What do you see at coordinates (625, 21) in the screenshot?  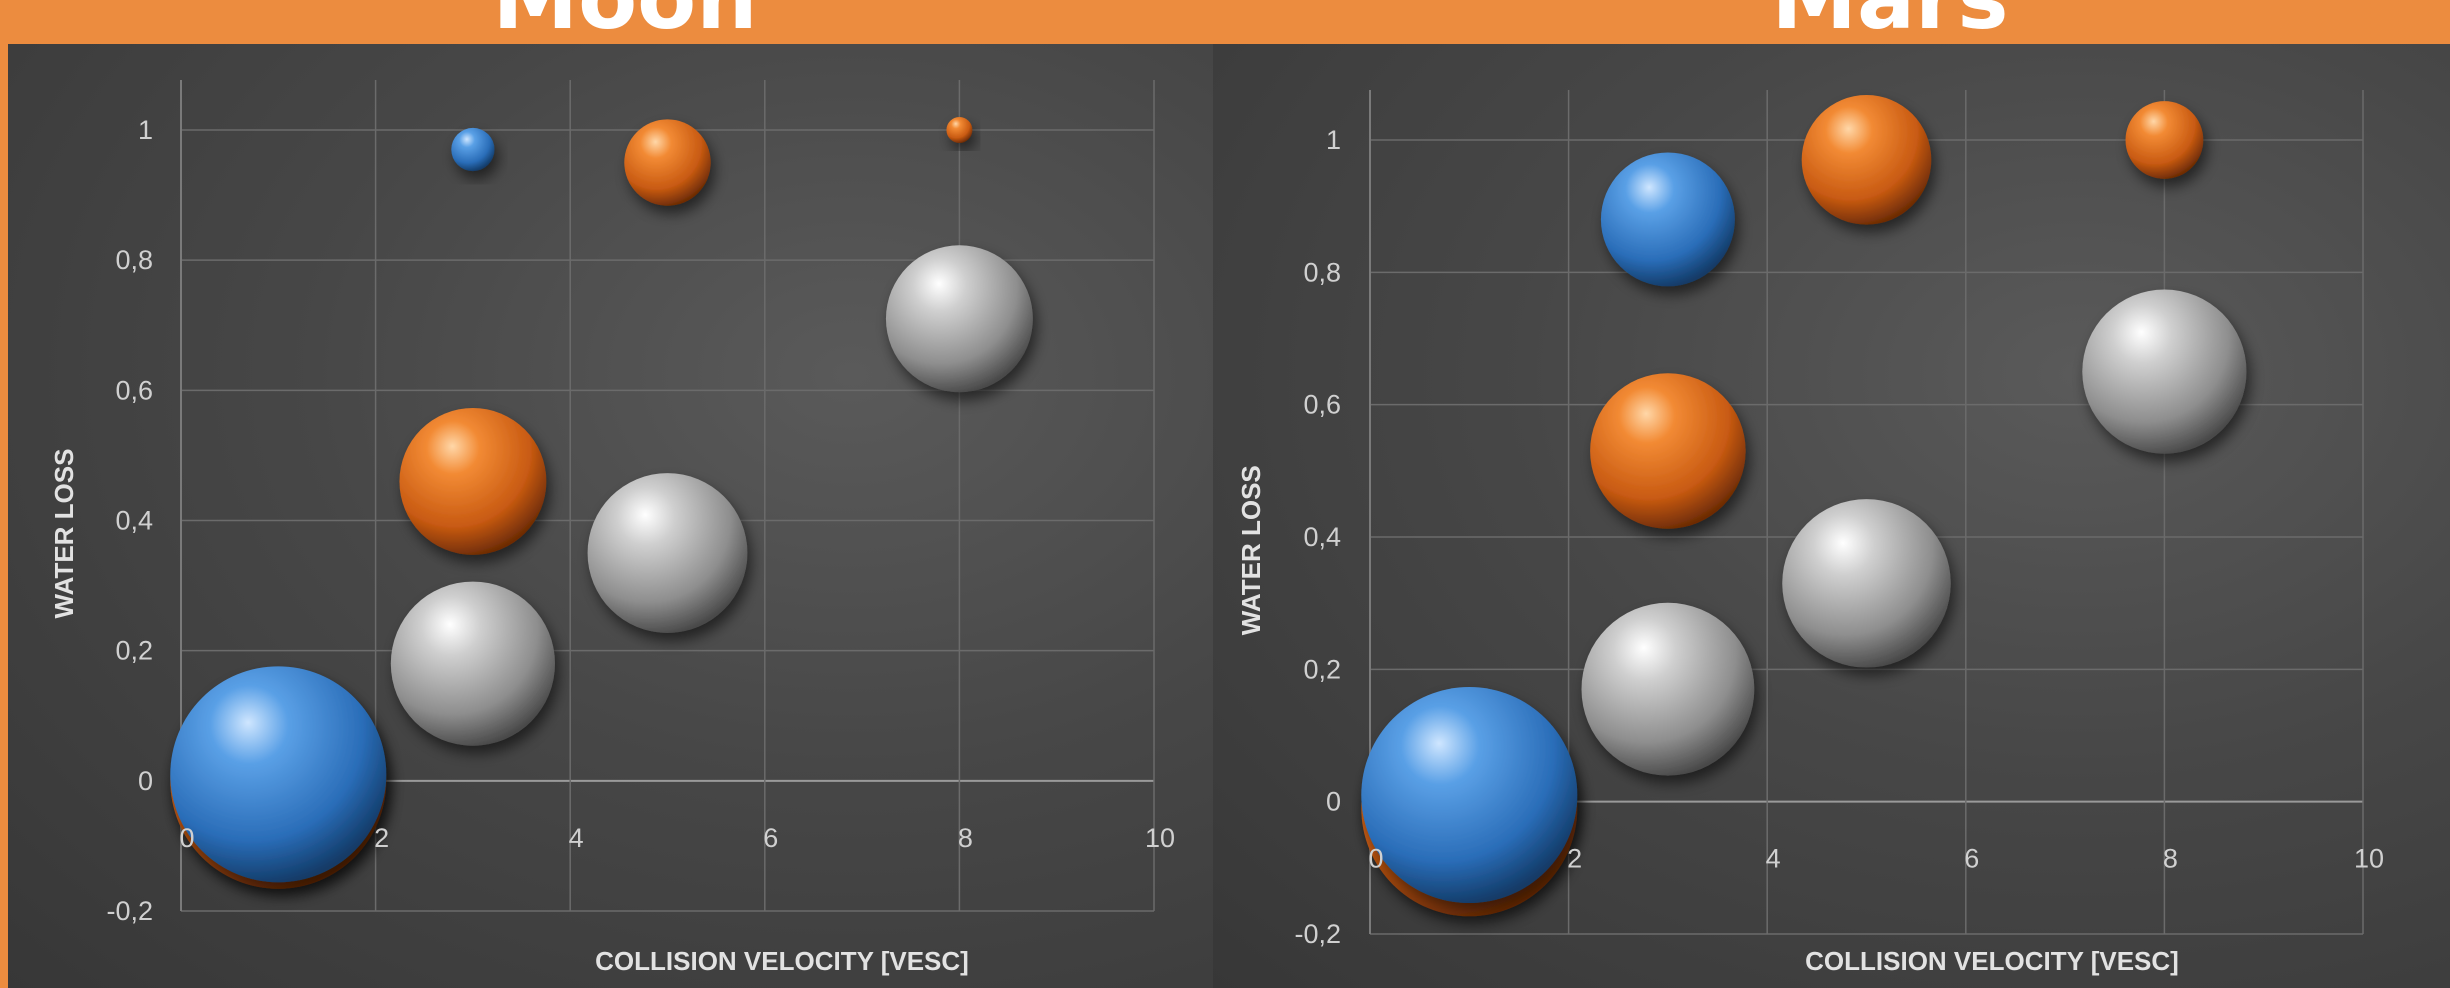 I see `moon-chart-title: Moon` at bounding box center [625, 21].